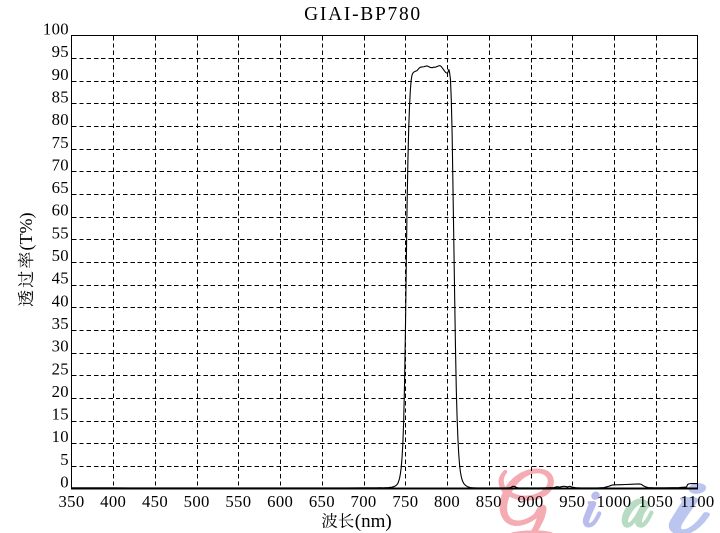 The height and width of the screenshot is (533, 720). Describe the element at coordinates (697, 501) in the screenshot. I see `x-tick-label: 1100` at that location.